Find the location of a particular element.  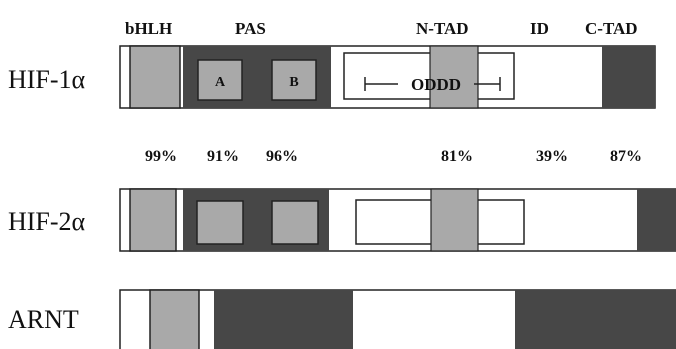

hif2a-pas-b-box is located at coordinates (295, 222).